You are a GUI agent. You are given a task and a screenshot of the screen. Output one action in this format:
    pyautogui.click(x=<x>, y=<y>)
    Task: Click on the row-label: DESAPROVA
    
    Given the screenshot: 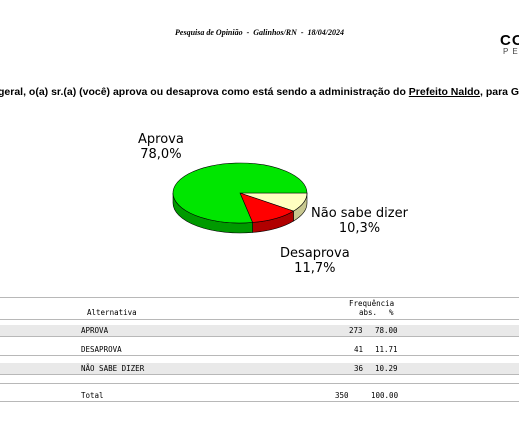 What is the action you would take?
    pyautogui.click(x=101, y=349)
    